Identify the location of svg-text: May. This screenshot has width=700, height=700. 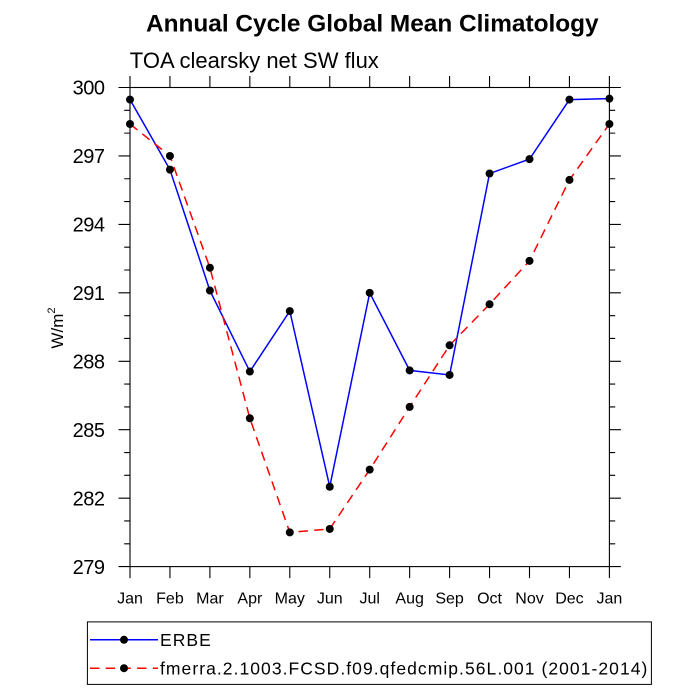
(290, 599).